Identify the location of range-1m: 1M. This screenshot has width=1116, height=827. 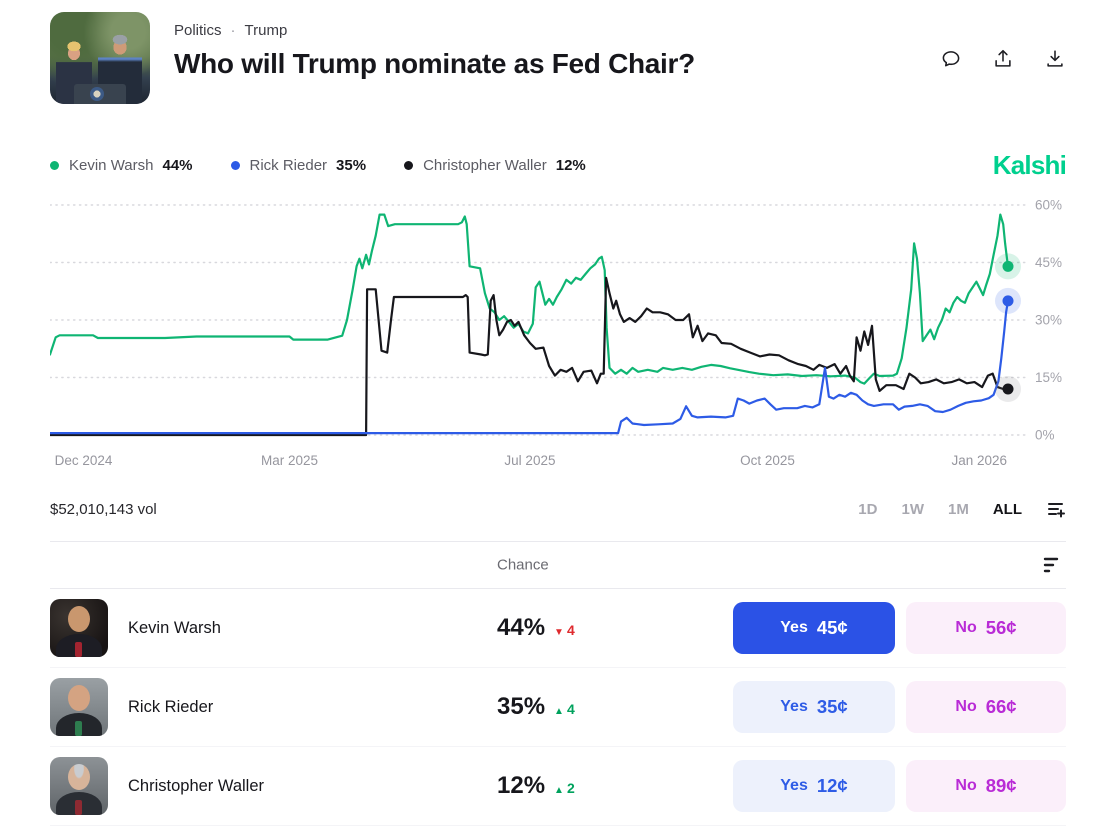
(958, 509).